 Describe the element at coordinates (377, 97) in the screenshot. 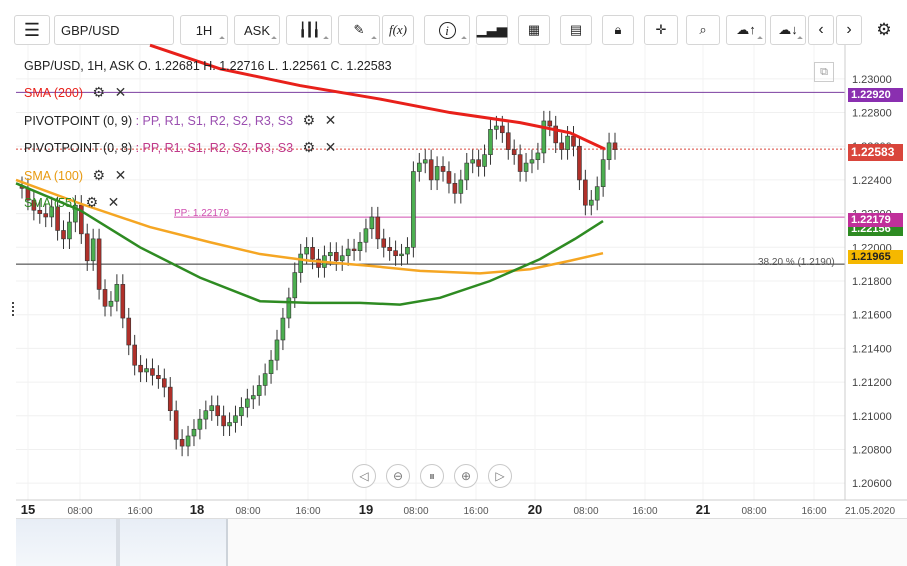

I see `sma200-line` at that location.